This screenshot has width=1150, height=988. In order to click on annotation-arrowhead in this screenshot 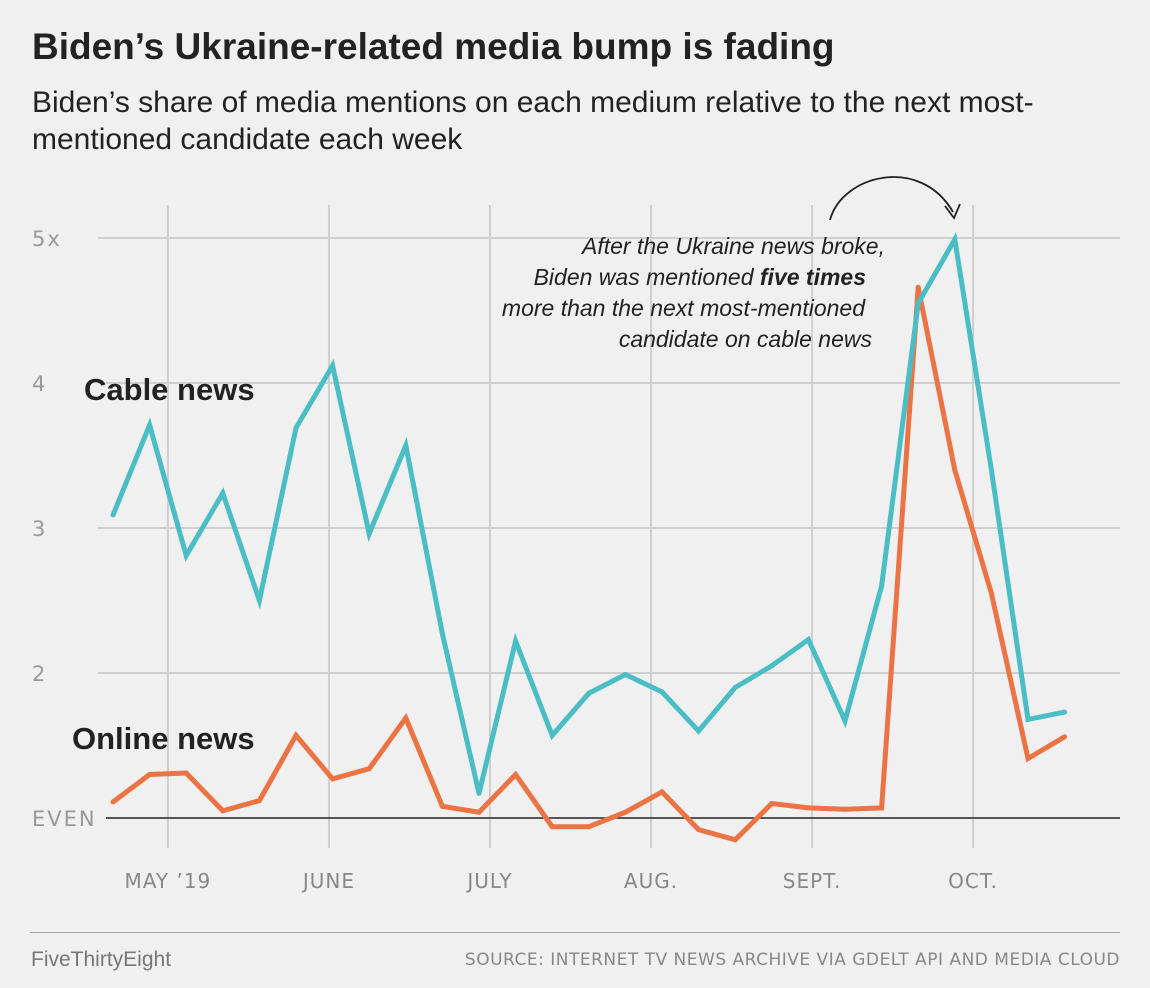, I will do `click(952, 211)`.